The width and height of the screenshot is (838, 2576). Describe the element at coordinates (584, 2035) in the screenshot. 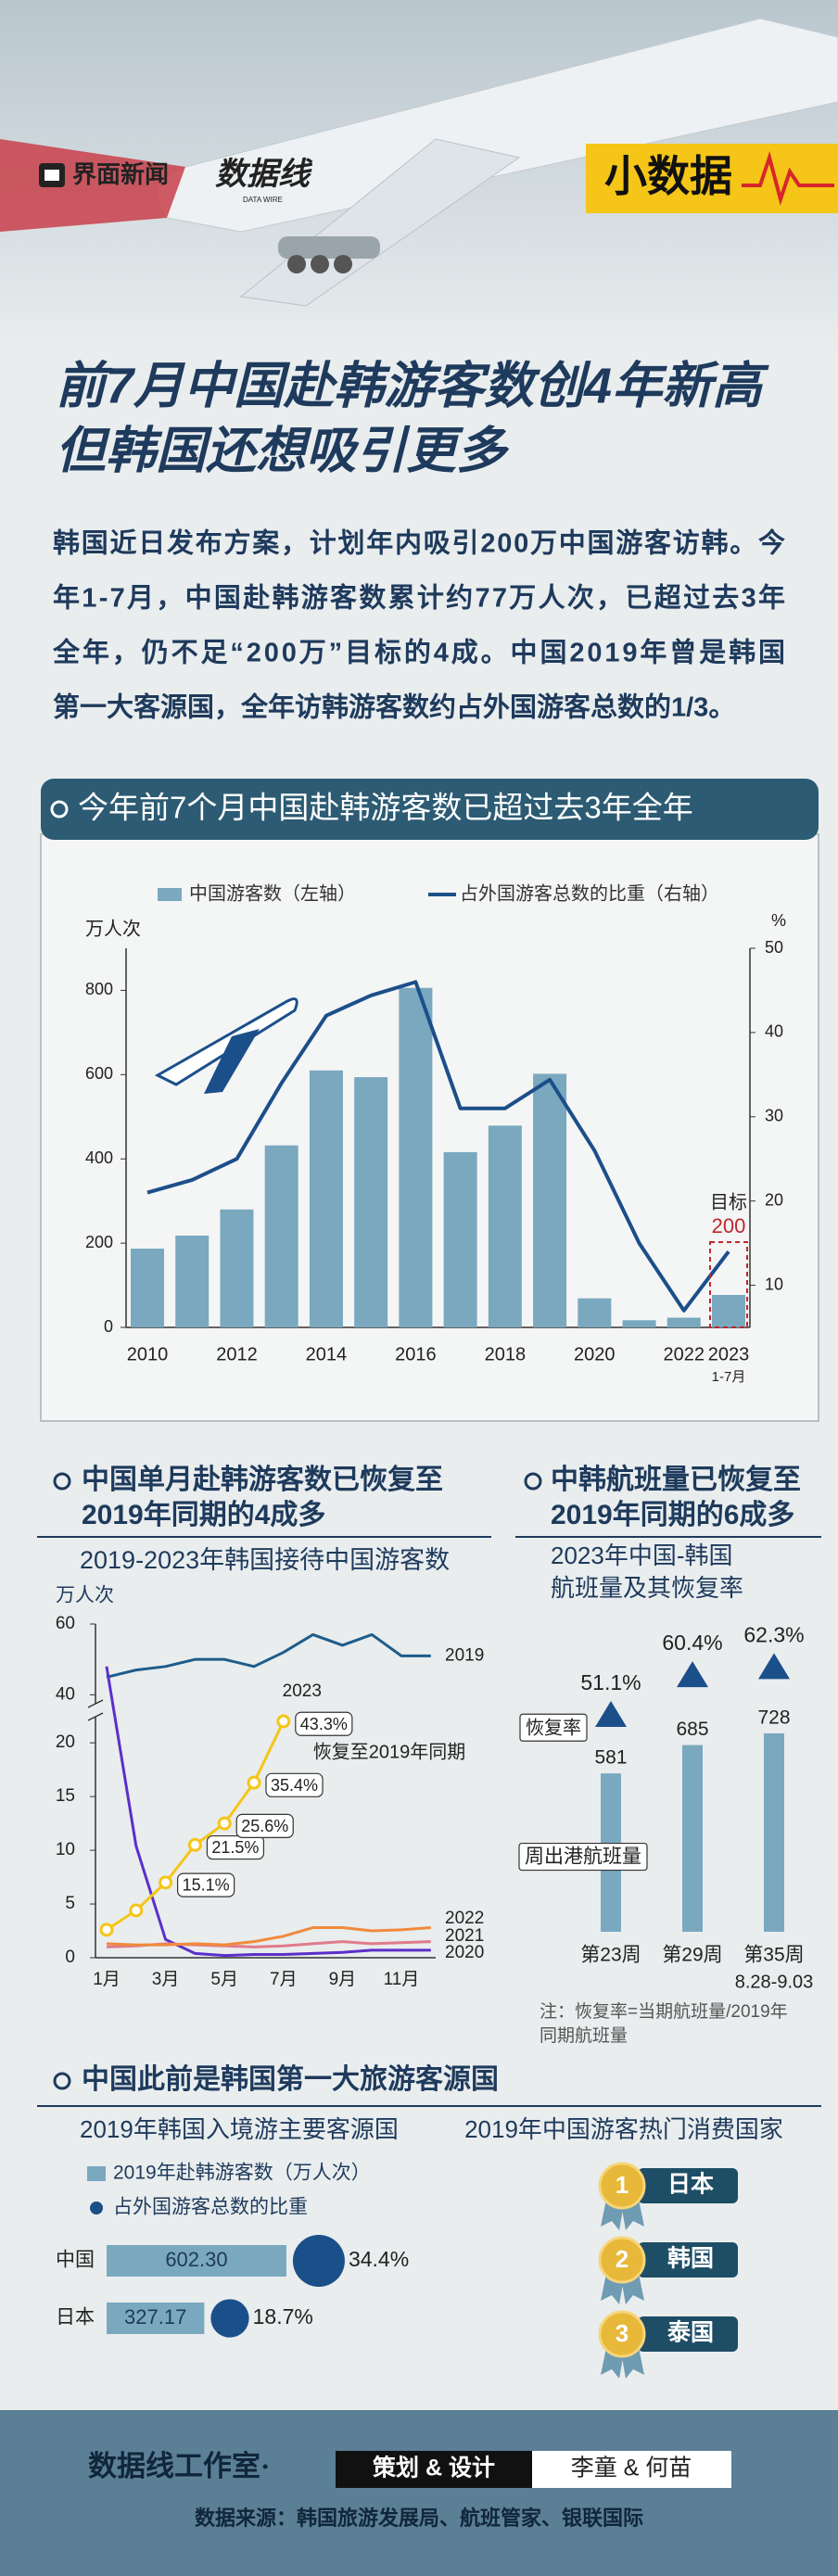

I see `note: 同期航班量` at that location.